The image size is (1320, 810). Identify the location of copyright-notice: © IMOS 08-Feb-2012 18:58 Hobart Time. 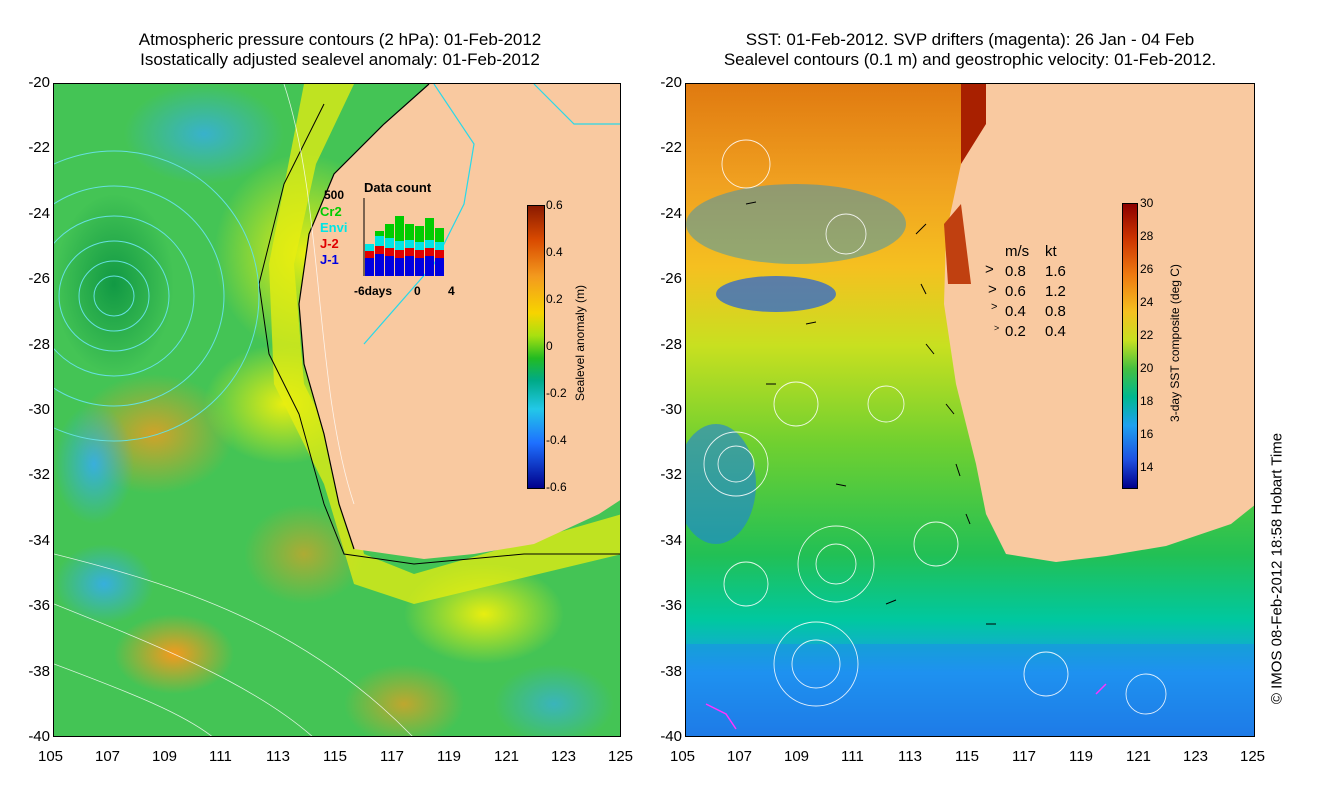
(1271, 570).